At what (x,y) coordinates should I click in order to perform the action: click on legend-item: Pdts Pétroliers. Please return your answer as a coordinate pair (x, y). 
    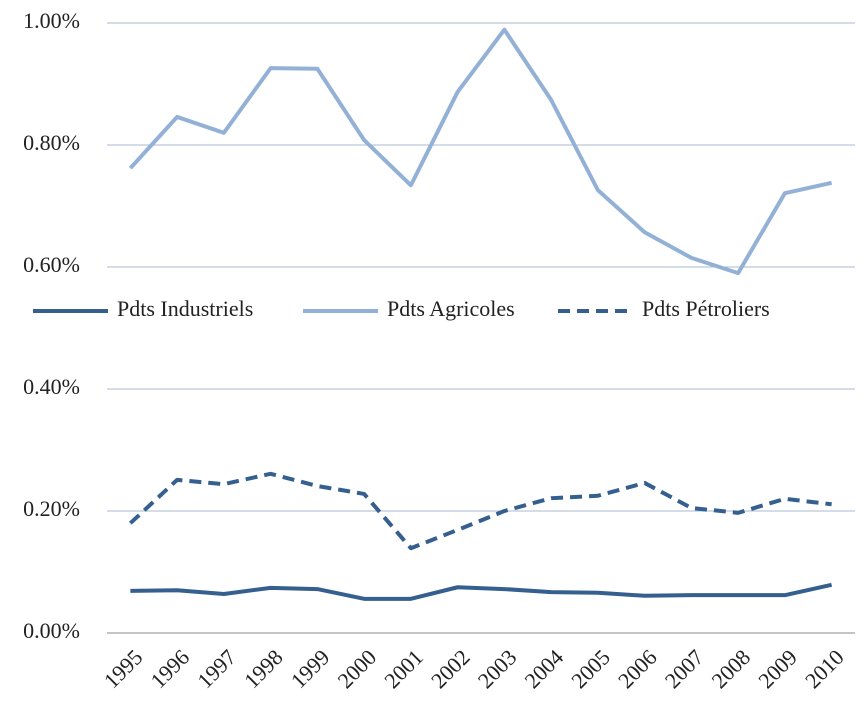
    Looking at the image, I should click on (664, 308).